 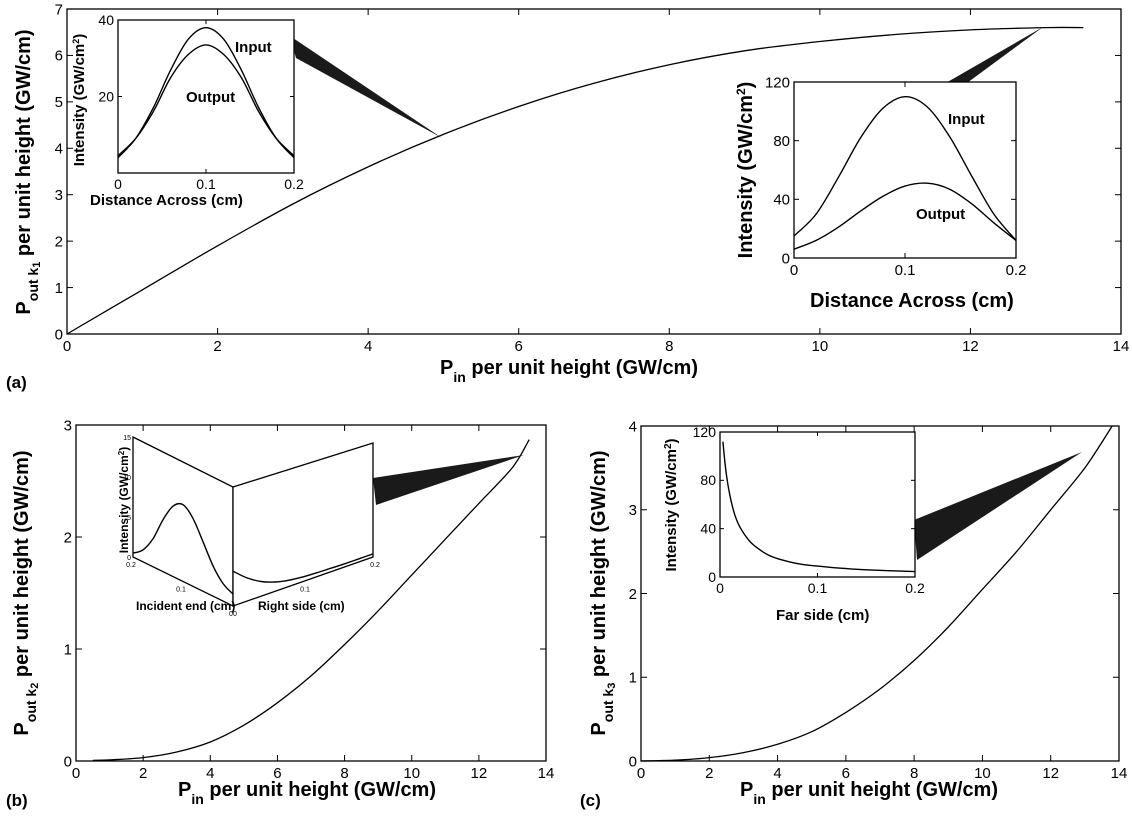 What do you see at coordinates (569, 371) in the screenshot?
I see `panel-a-xlabel: Pin per unit height (GW/cm)` at bounding box center [569, 371].